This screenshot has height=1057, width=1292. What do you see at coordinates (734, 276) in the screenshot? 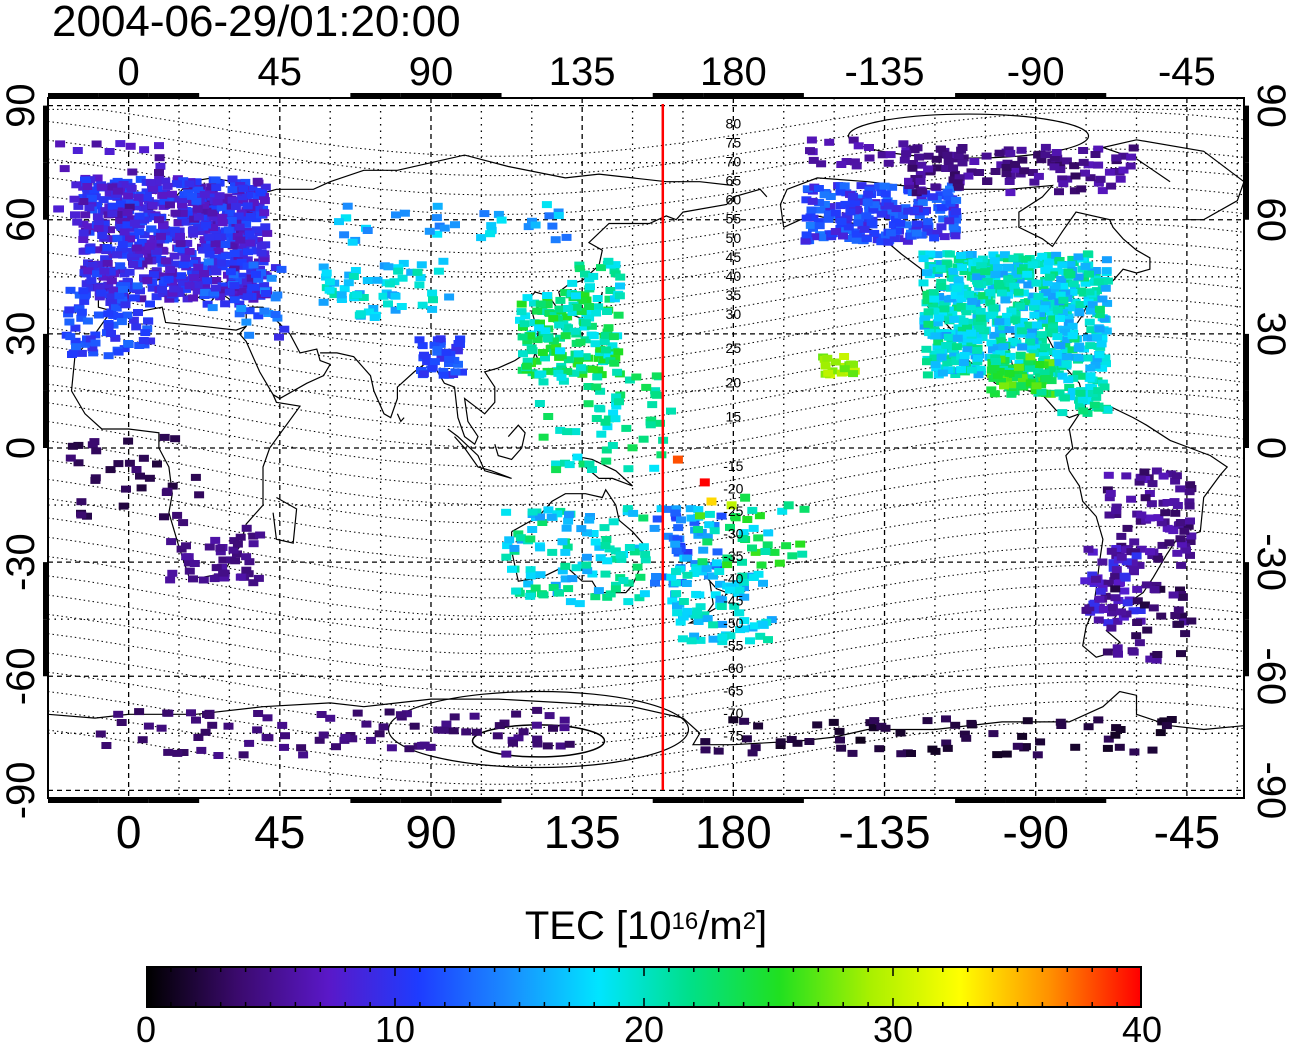
I see `contour-label: 40` at bounding box center [734, 276].